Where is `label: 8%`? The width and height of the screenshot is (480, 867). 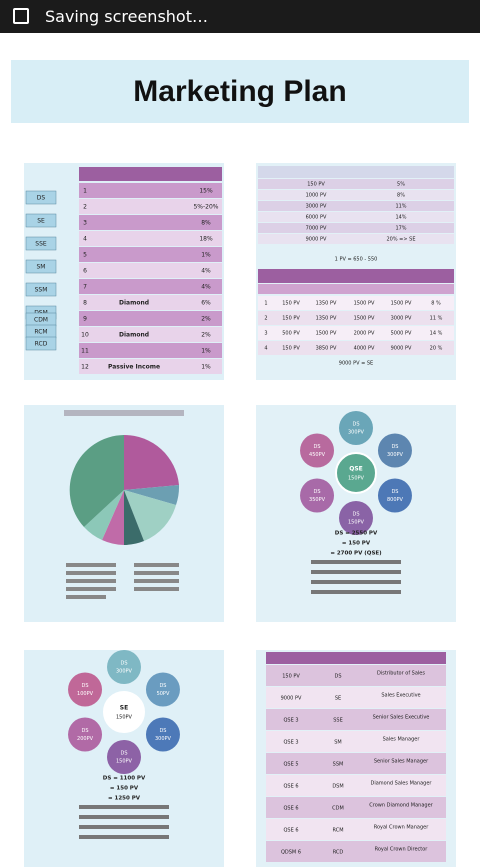
label: 8% is located at coordinates (401, 196).